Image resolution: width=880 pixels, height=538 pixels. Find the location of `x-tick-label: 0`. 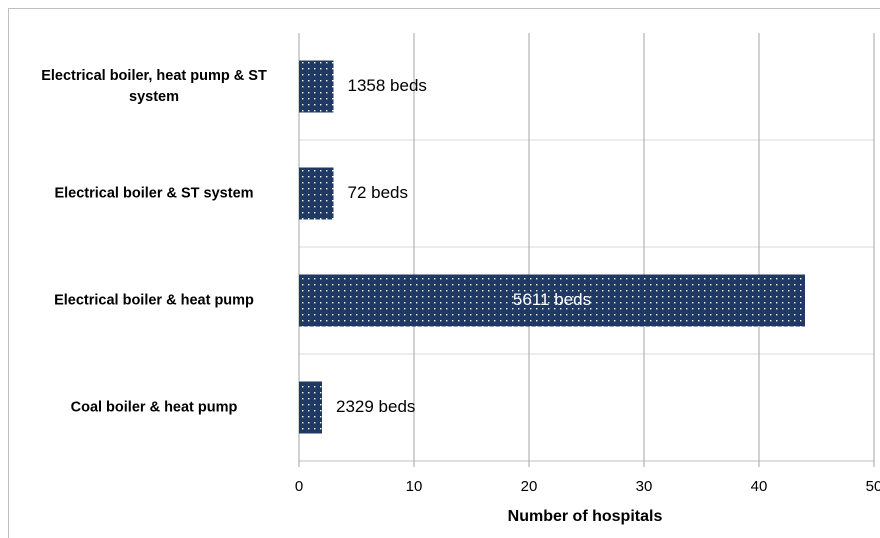

x-tick-label: 0 is located at coordinates (299, 486).